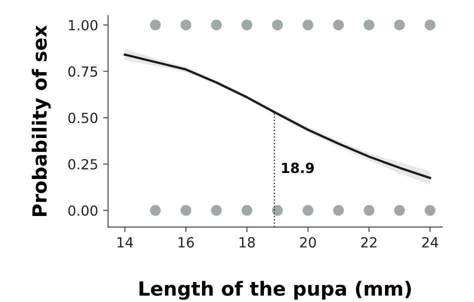 The image size is (474, 302). Describe the element at coordinates (83, 164) in the screenshot. I see `y-tick-label: 0.25` at that location.